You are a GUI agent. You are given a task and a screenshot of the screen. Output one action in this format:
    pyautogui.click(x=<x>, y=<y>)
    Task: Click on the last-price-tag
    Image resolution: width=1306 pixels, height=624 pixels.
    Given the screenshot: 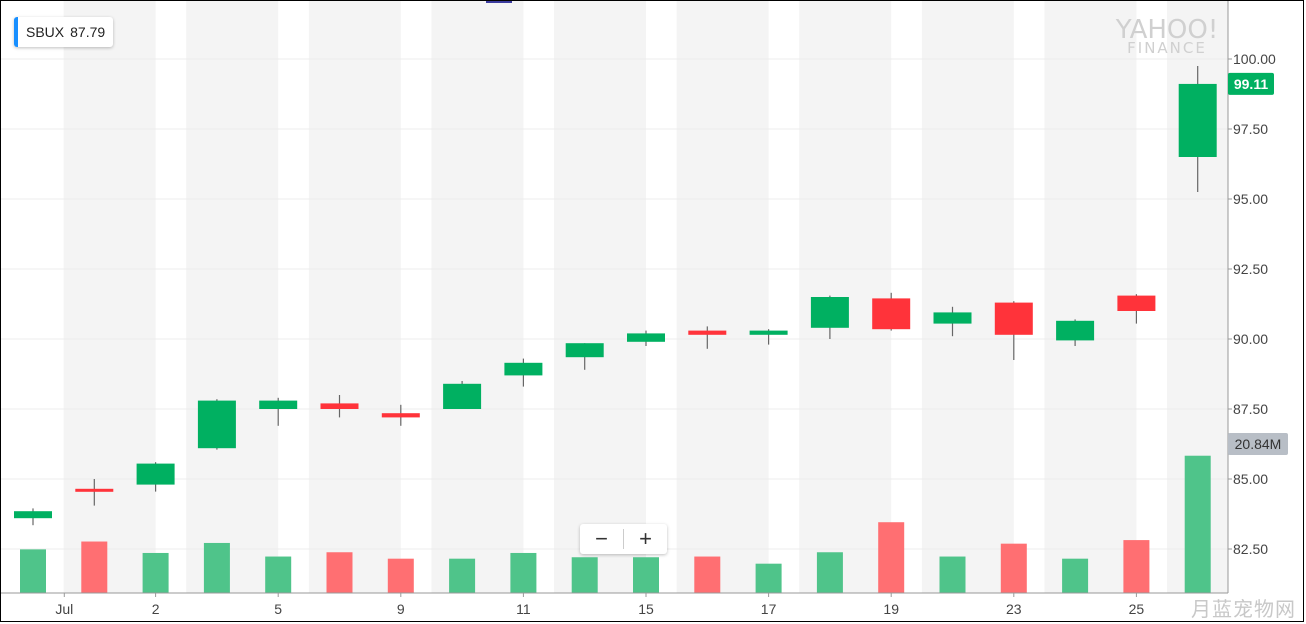 What is the action you would take?
    pyautogui.click(x=1251, y=83)
    